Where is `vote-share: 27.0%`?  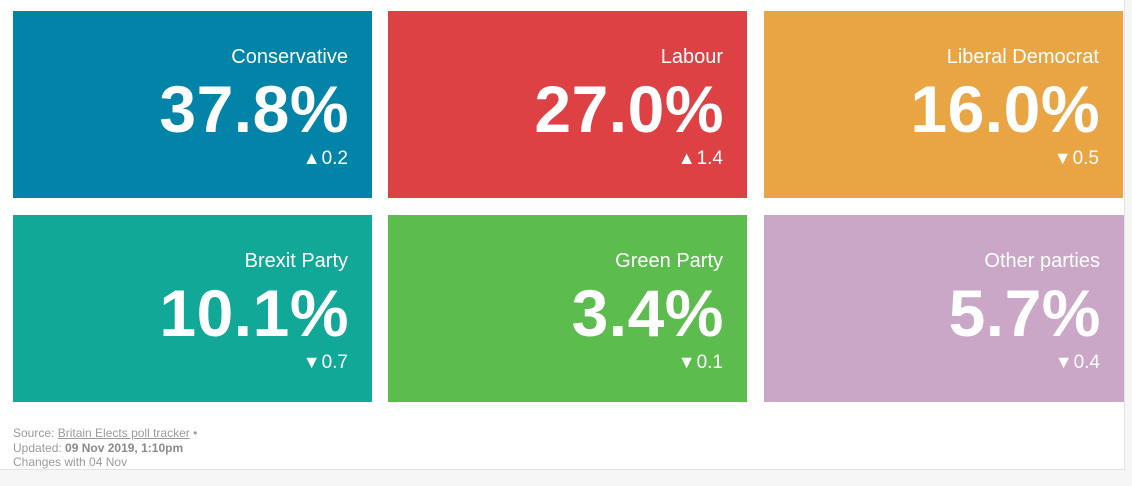 vote-share: 27.0% is located at coordinates (629, 109).